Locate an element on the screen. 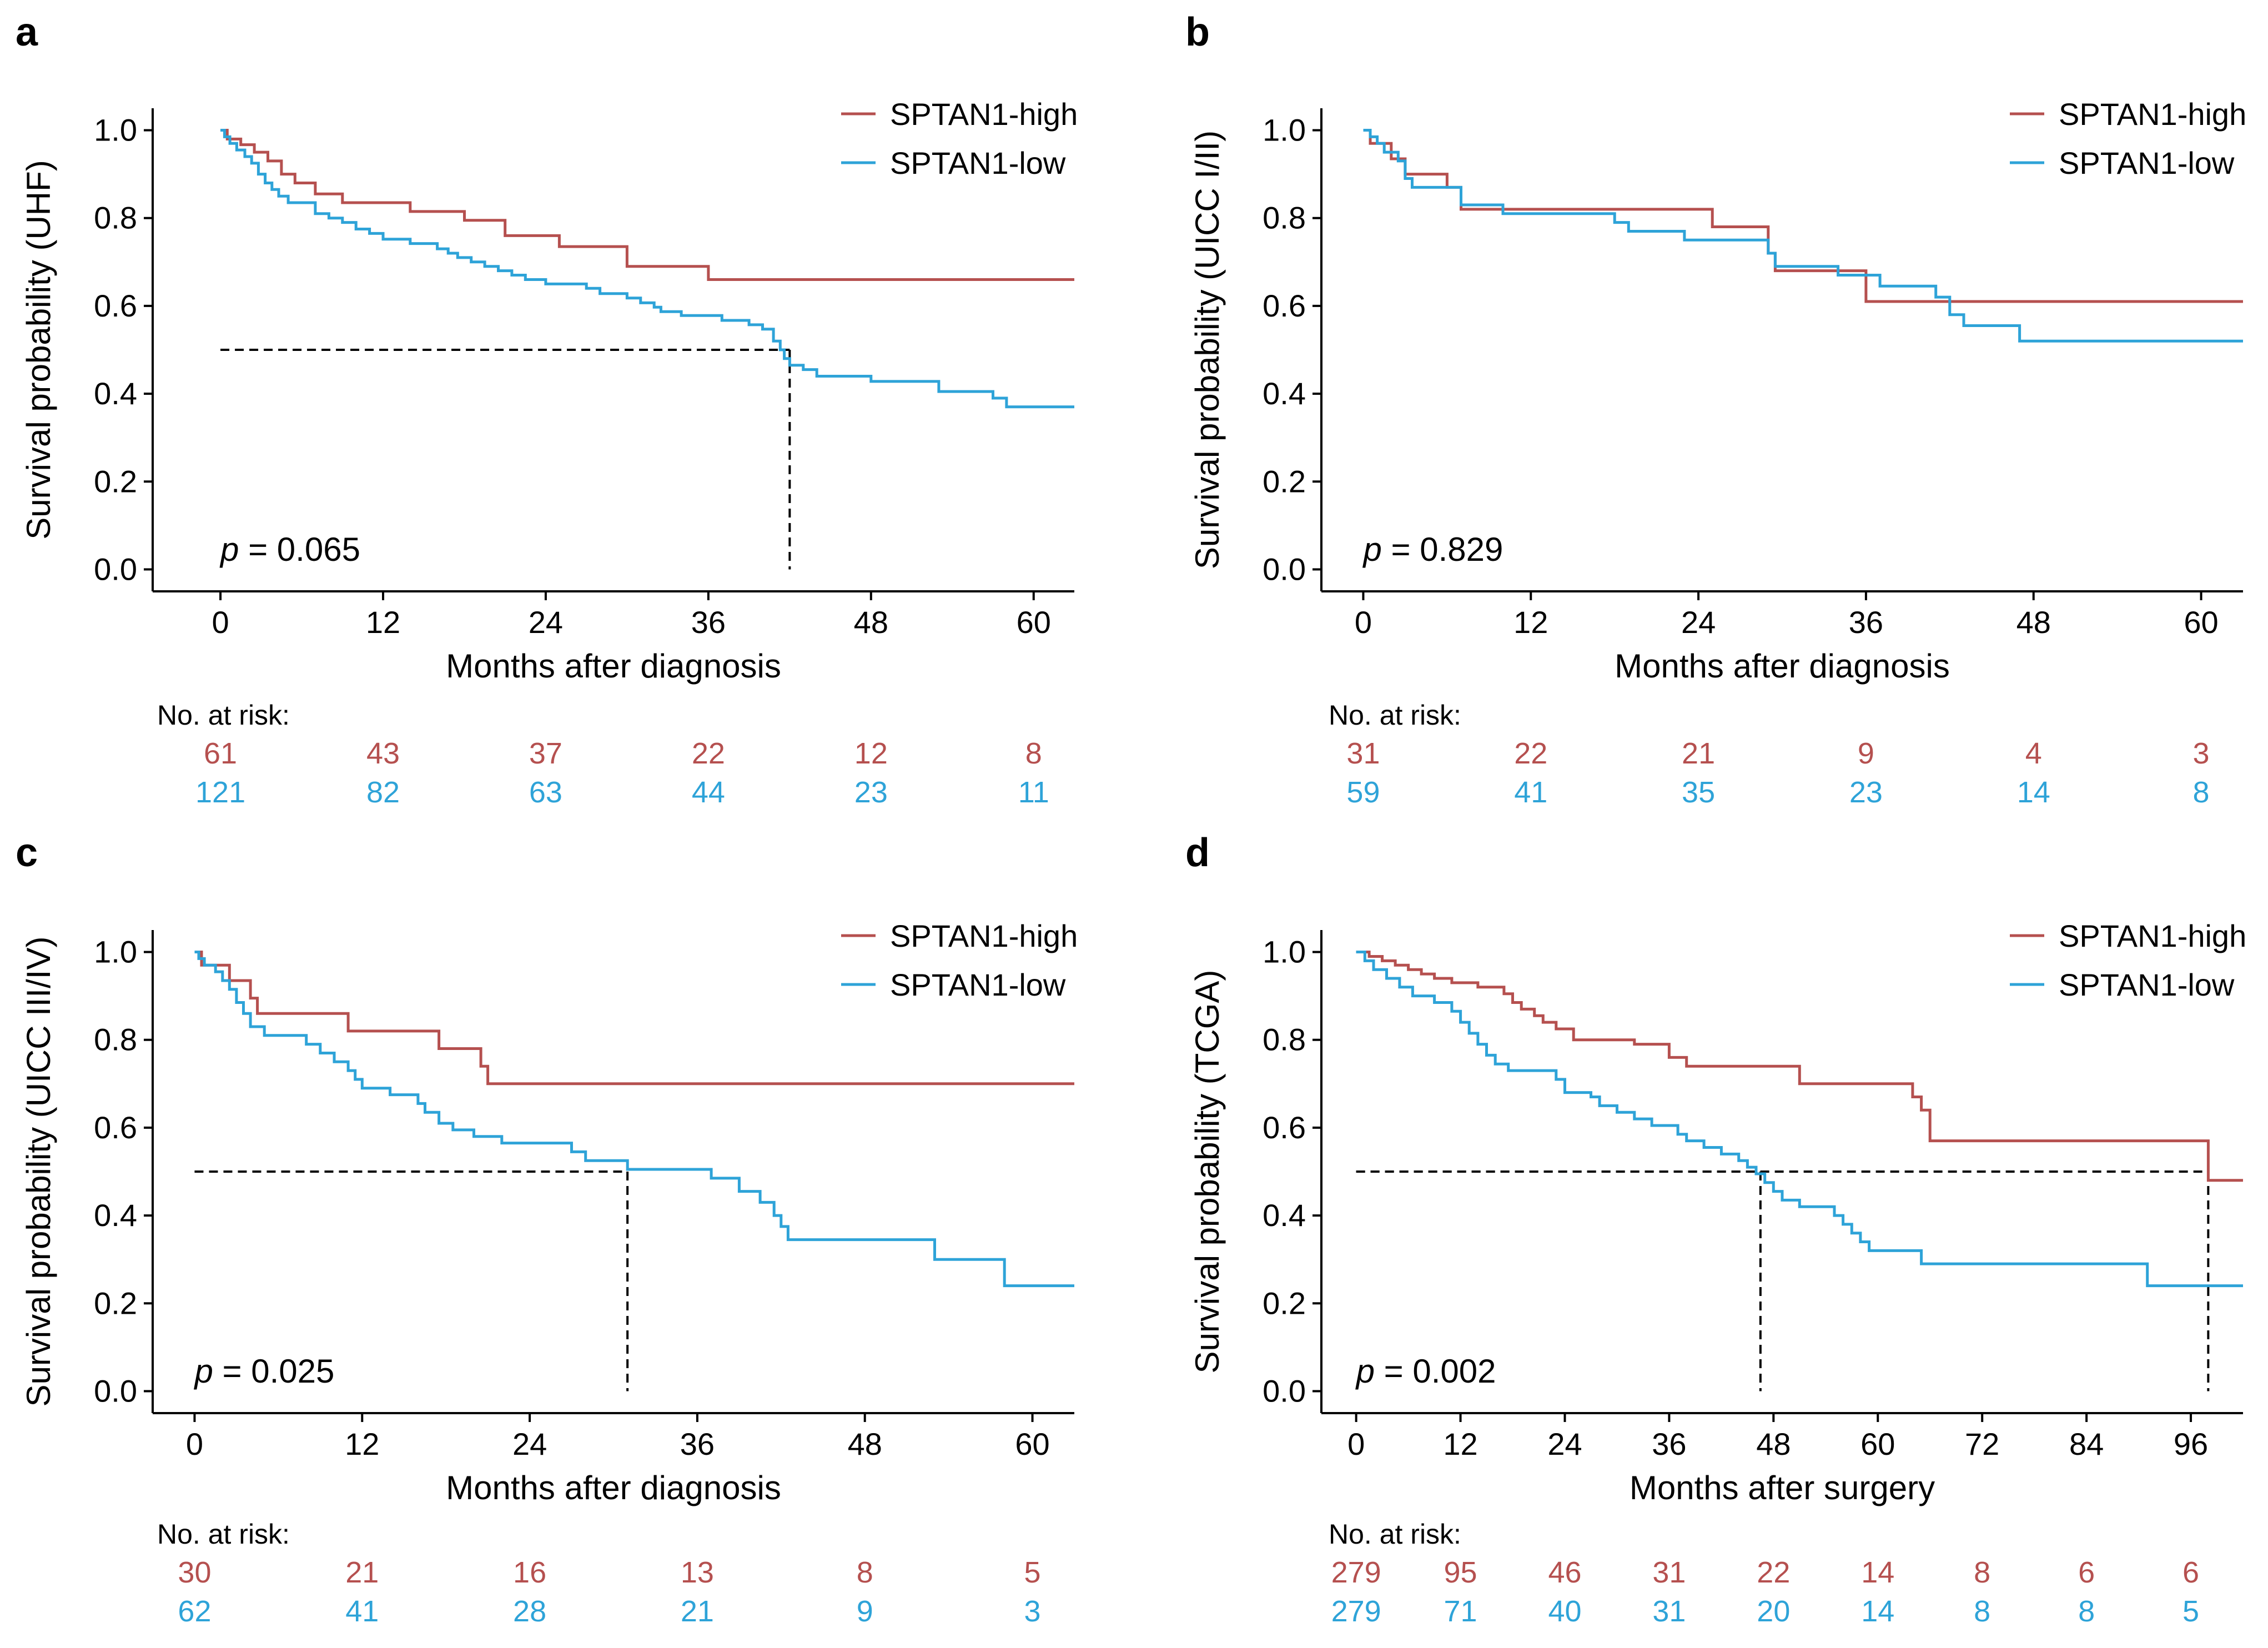  y-tick-label-a: 1.0 is located at coordinates (115, 131).